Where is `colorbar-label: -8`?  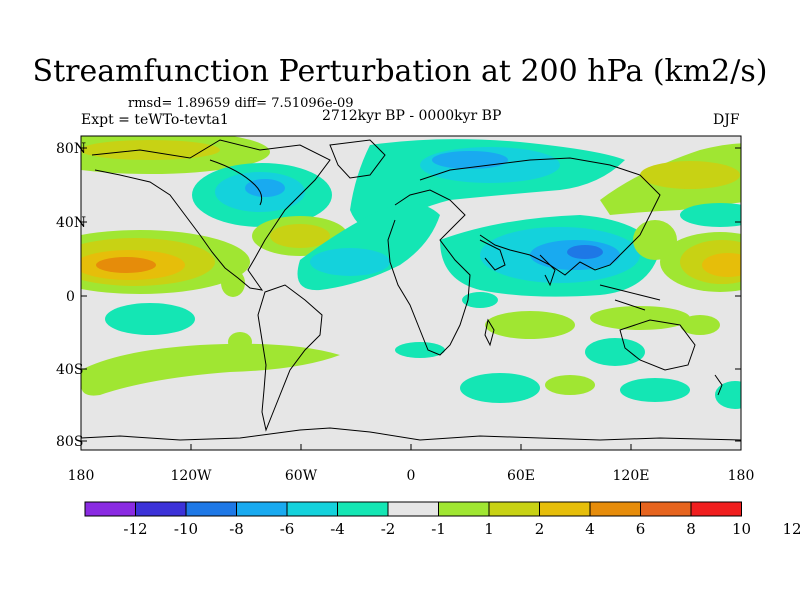 colorbar-label: -8 is located at coordinates (236, 529).